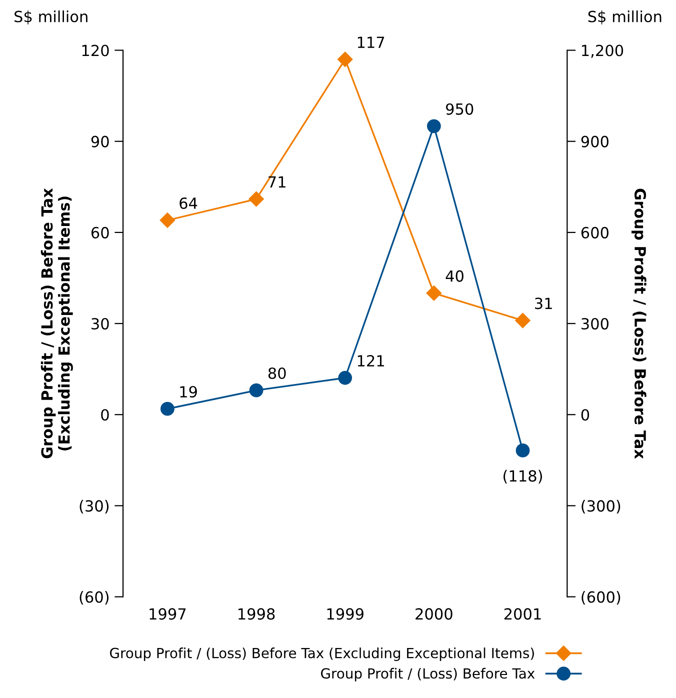  What do you see at coordinates (371, 360) in the screenshot?
I see `data-label: 121` at bounding box center [371, 360].